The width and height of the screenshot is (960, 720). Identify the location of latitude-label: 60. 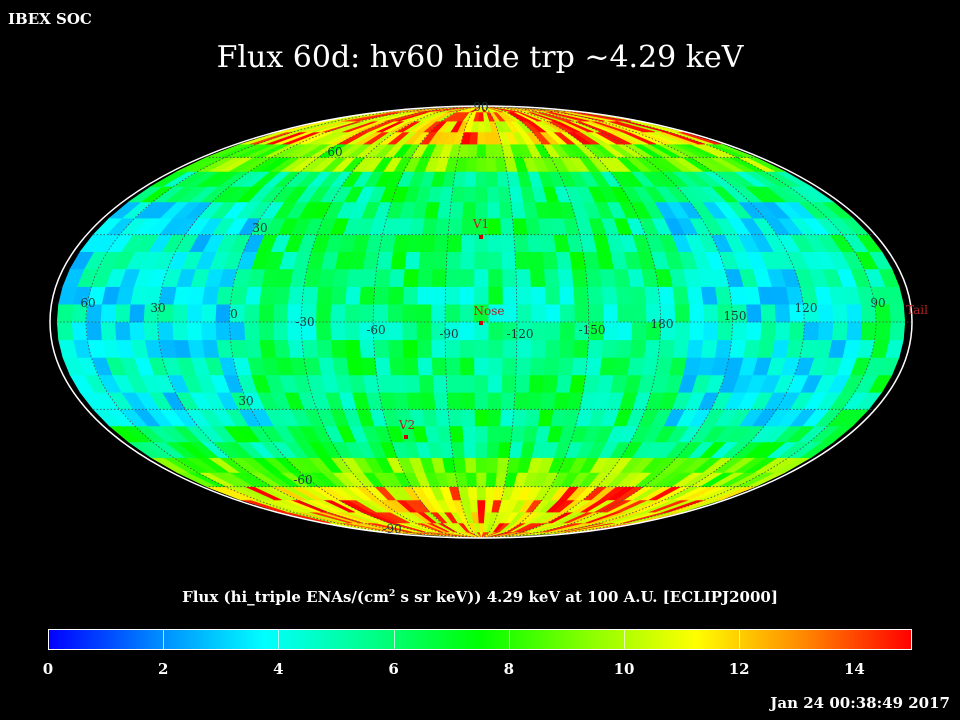
(334, 152).